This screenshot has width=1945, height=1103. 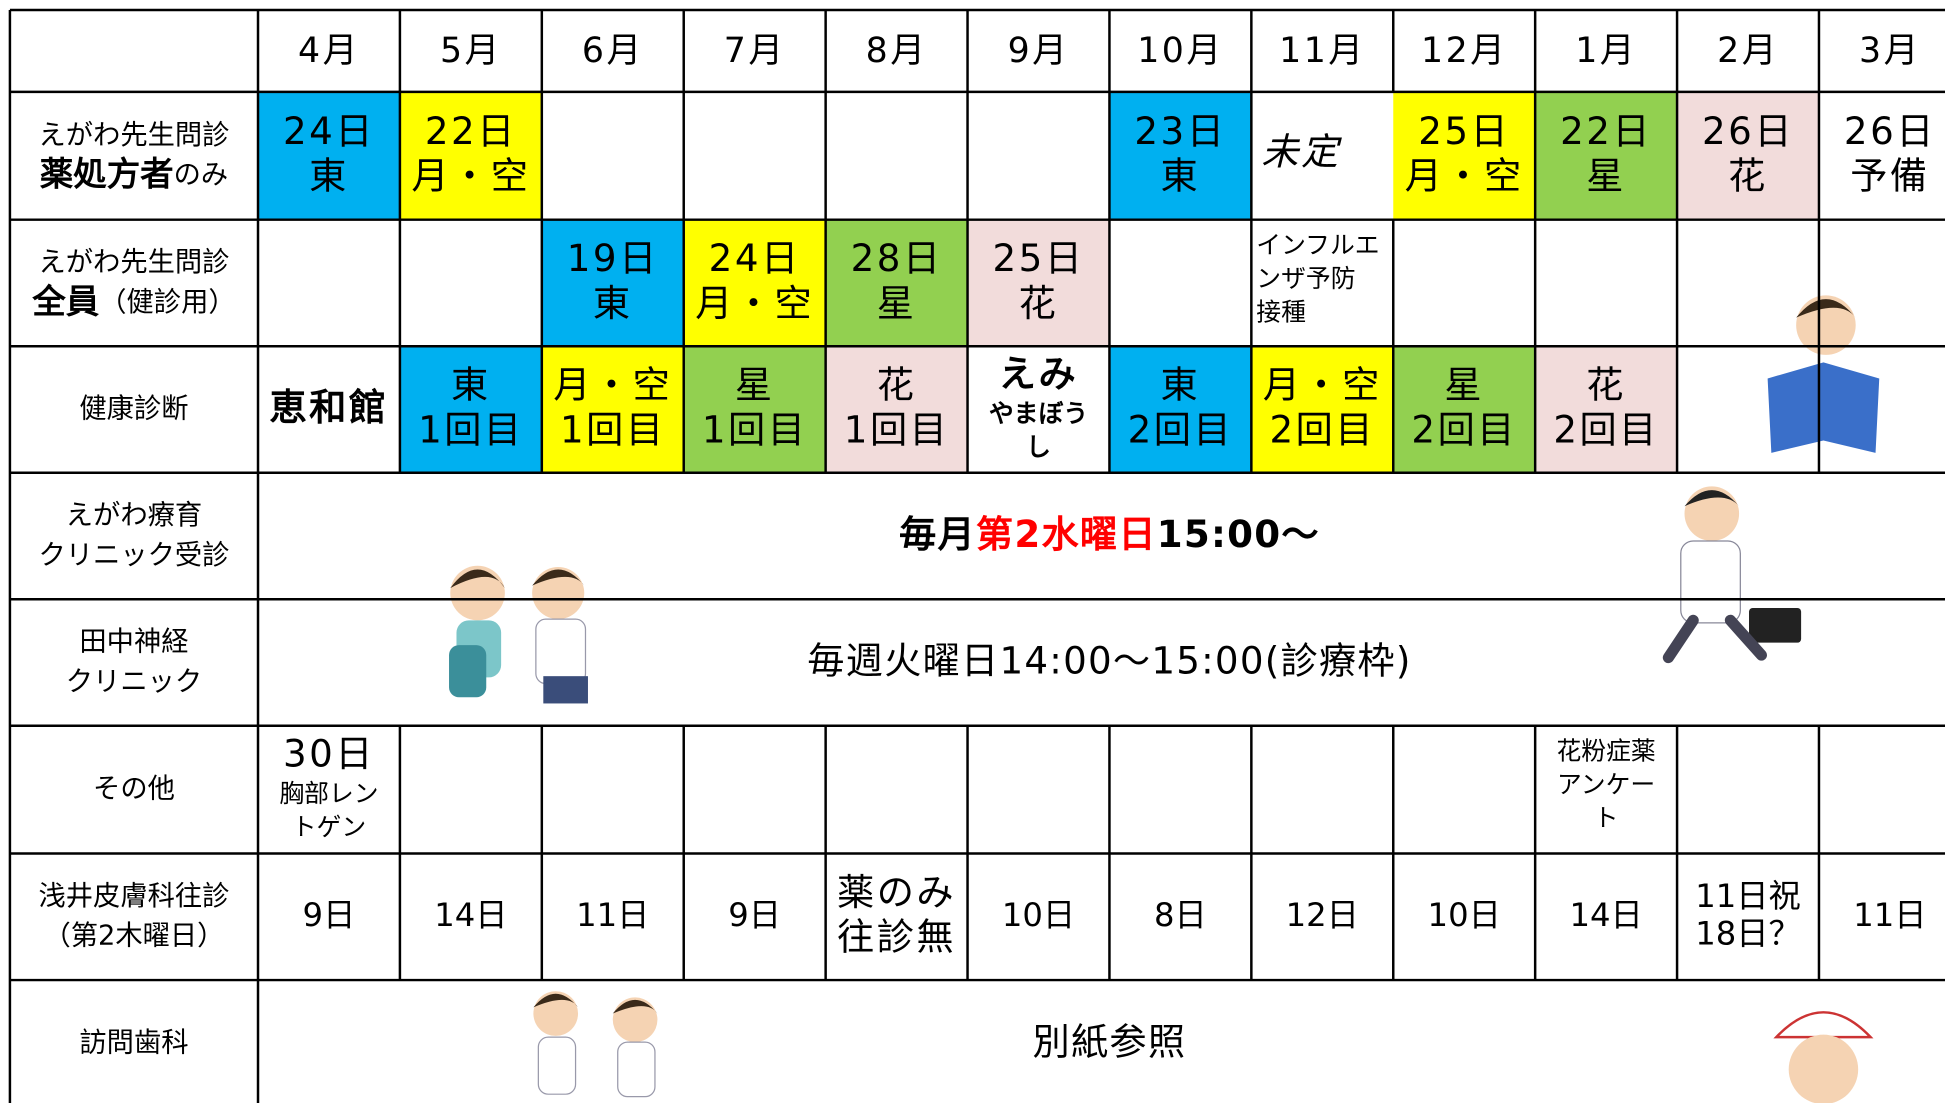 What do you see at coordinates (518, 634) in the screenshot?
I see `nurse-illustration` at bounding box center [518, 634].